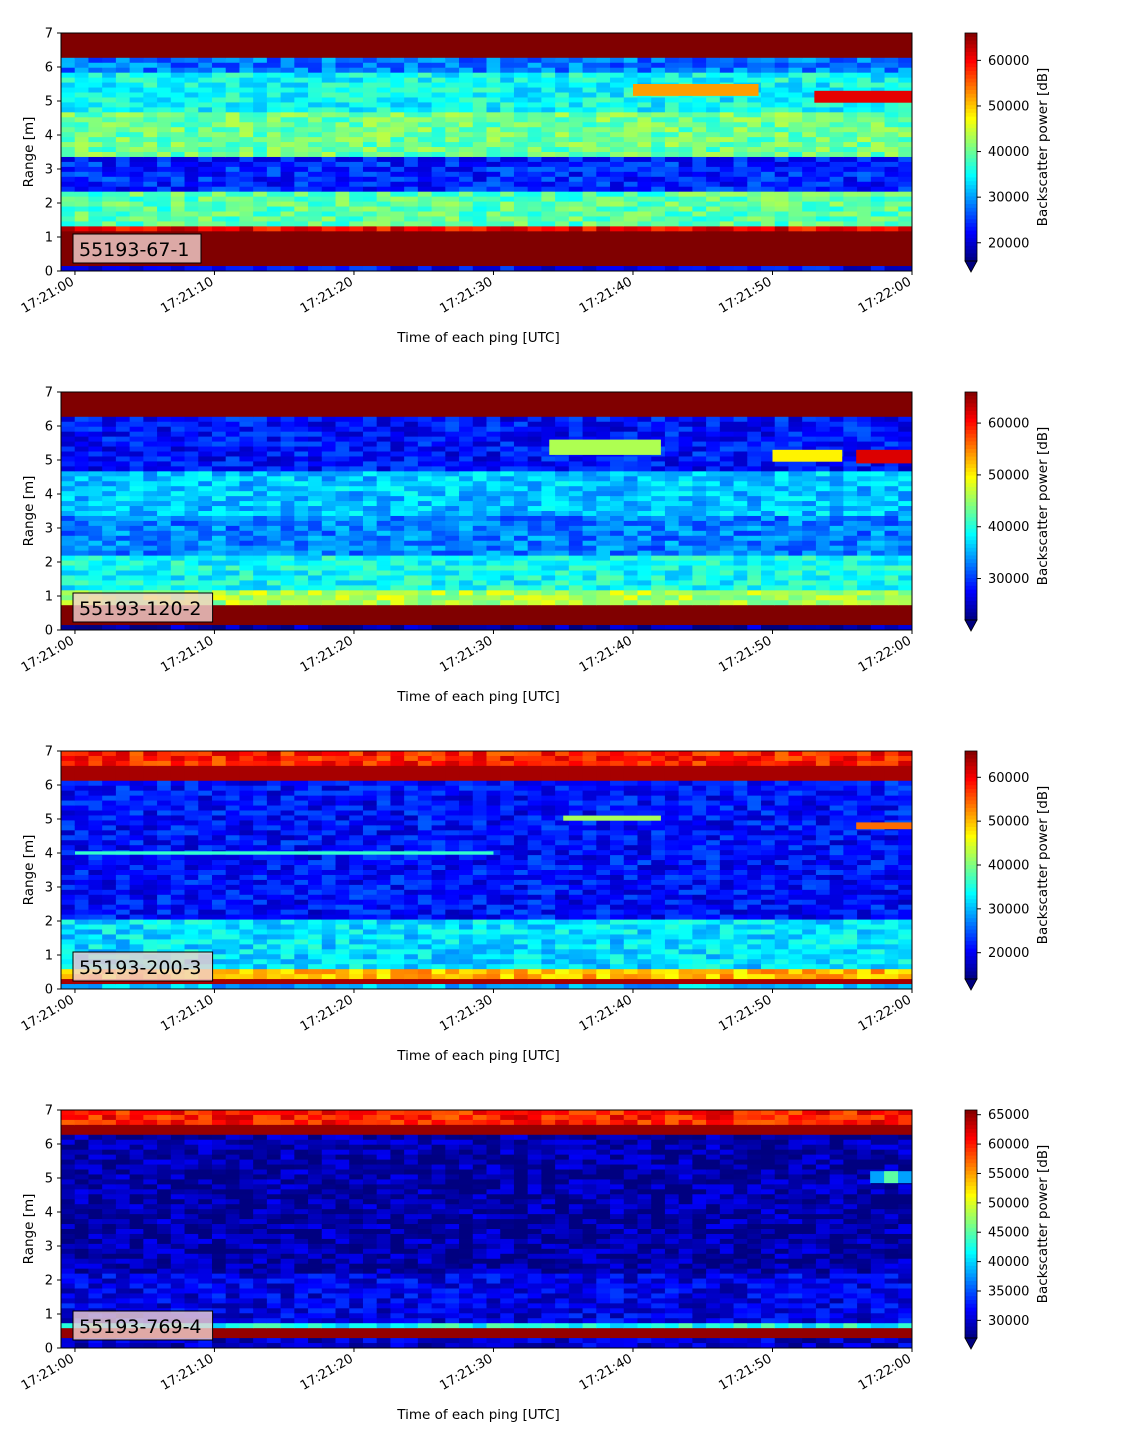 The image size is (1140, 1436). What do you see at coordinates (1008, 1233) in the screenshot?
I see `colorbar-tick-label: 45000` at bounding box center [1008, 1233].